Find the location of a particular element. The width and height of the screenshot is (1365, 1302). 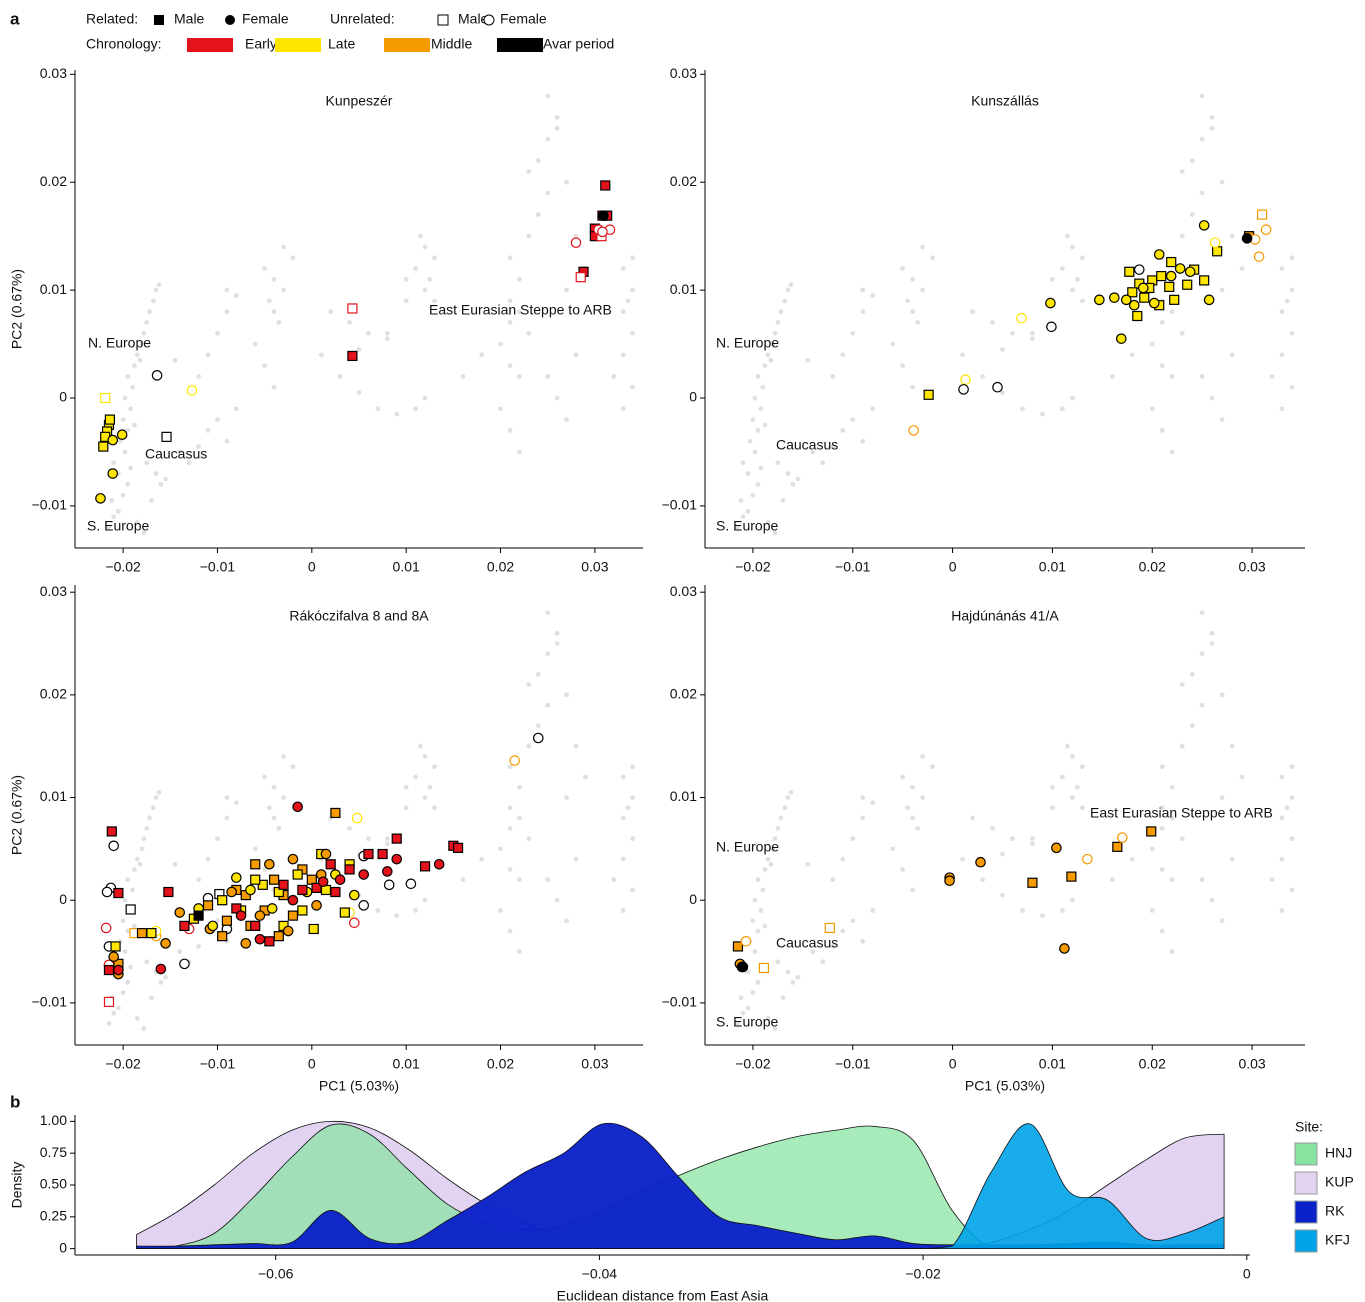

x-tick-label: −0.01 is located at coordinates (218, 567).